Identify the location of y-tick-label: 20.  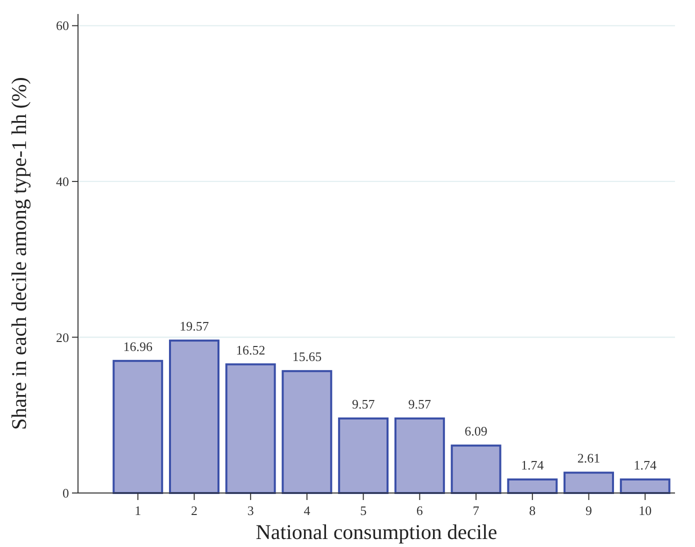
(62, 337).